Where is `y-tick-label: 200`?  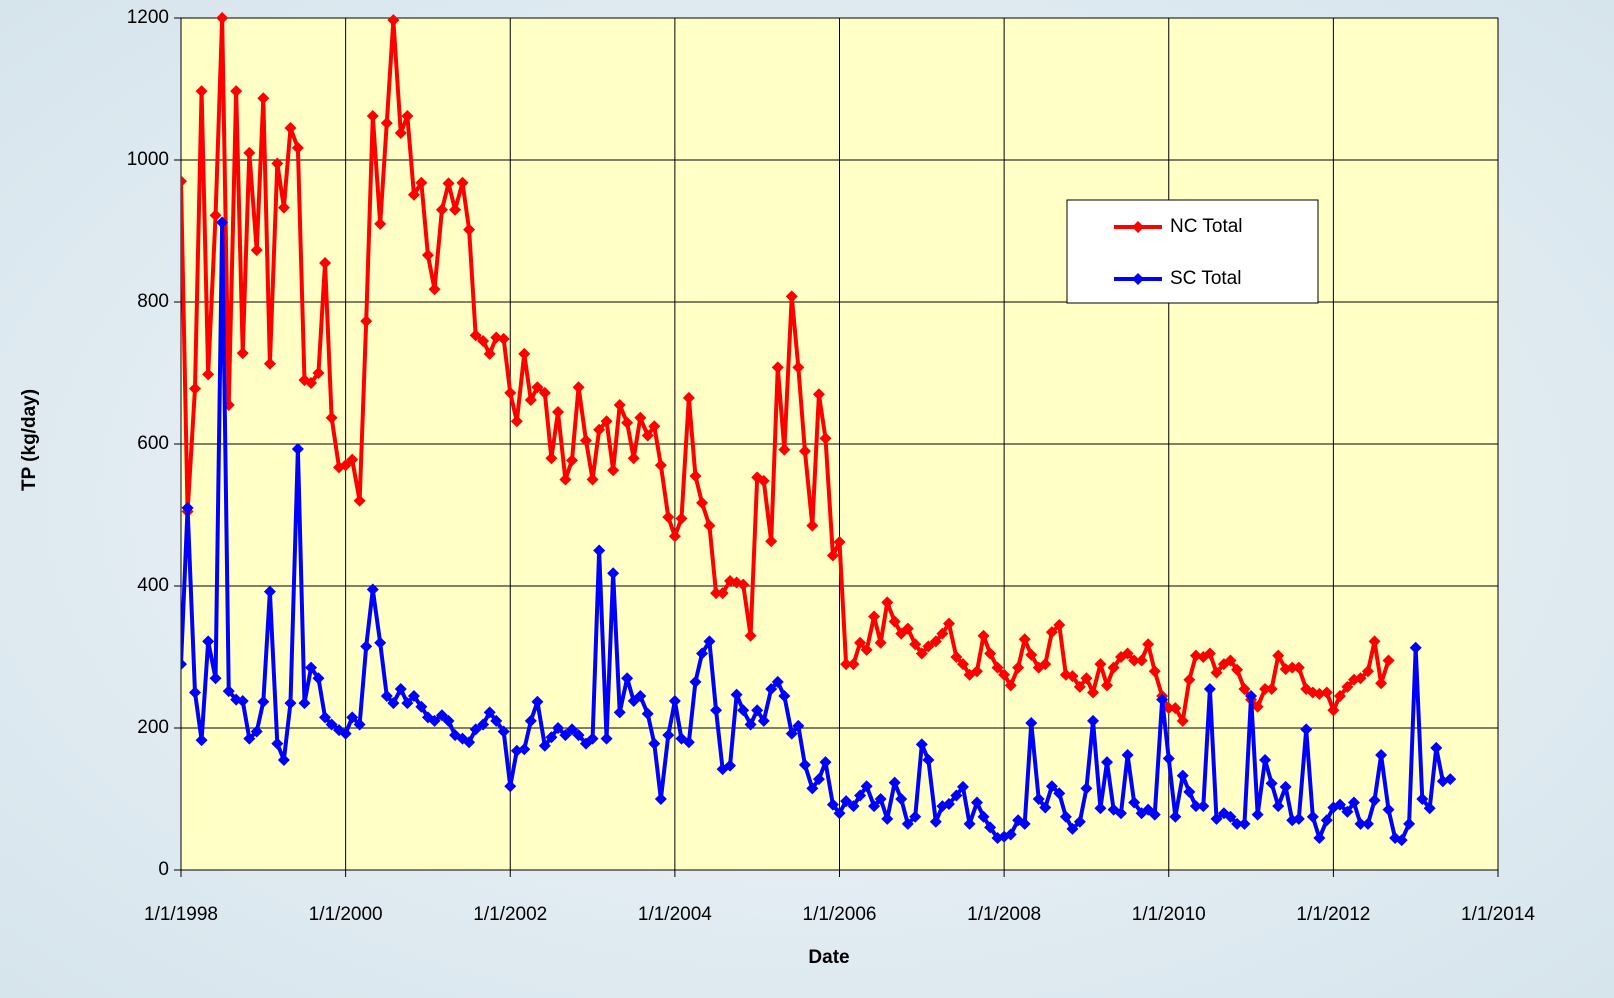
y-tick-label: 200 is located at coordinates (153, 727).